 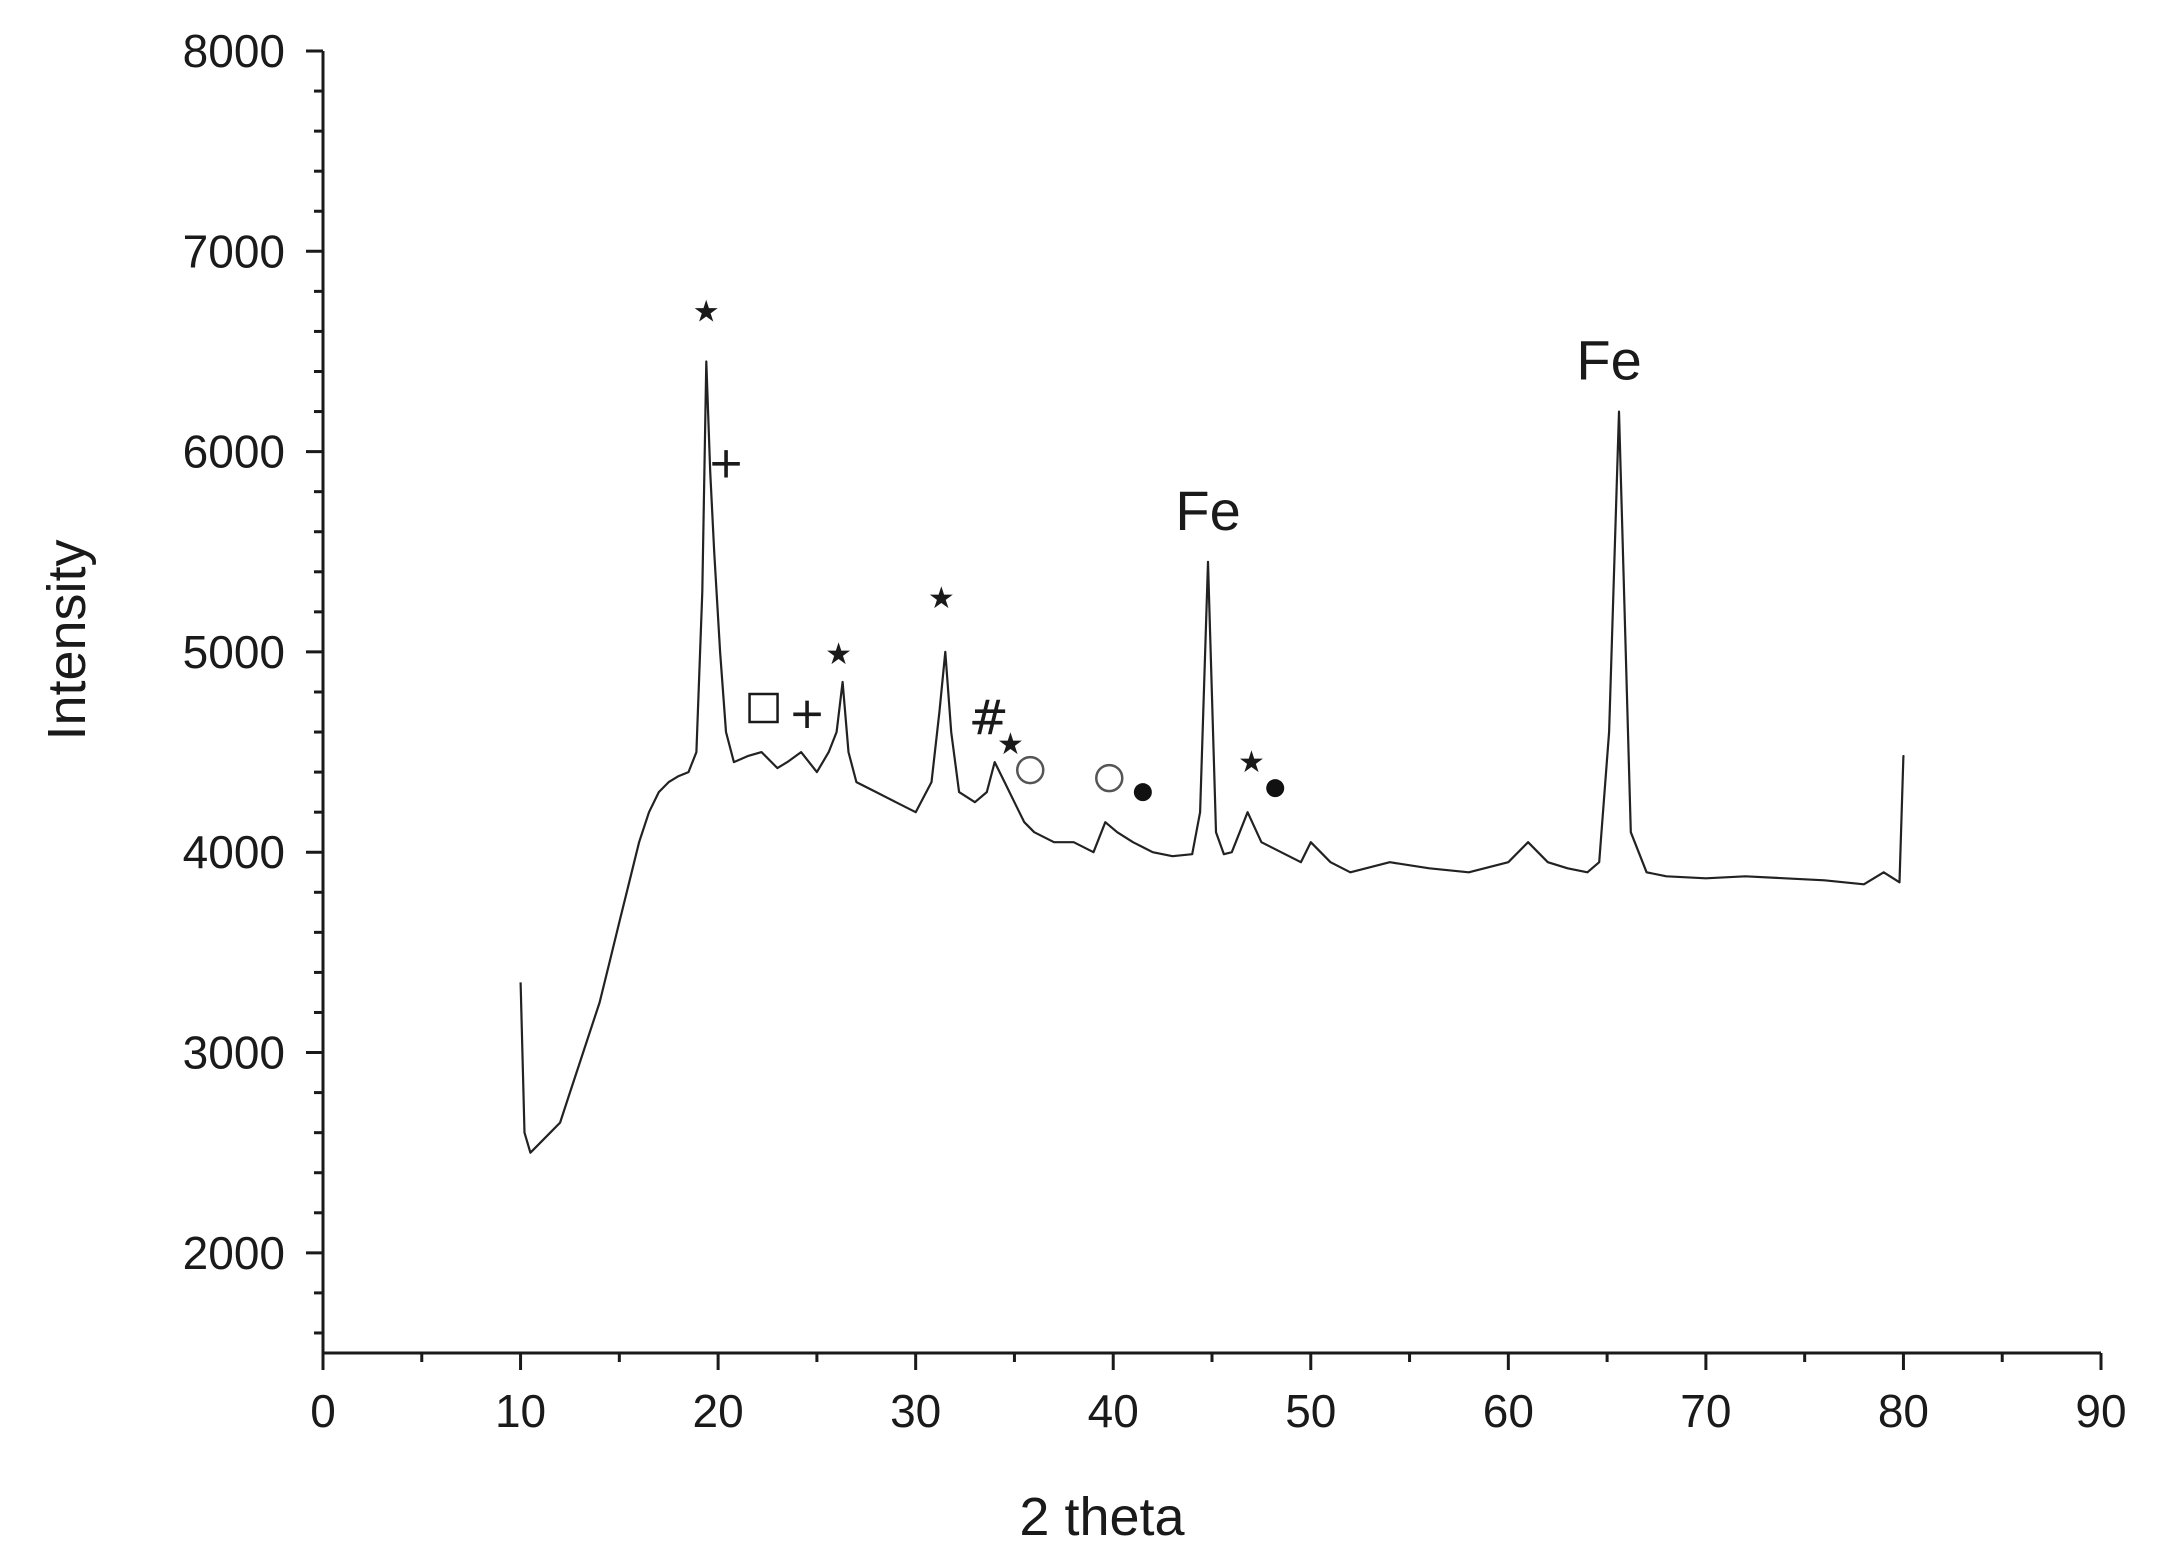 I want to click on y-tick-label: 7000, so click(x=234, y=251).